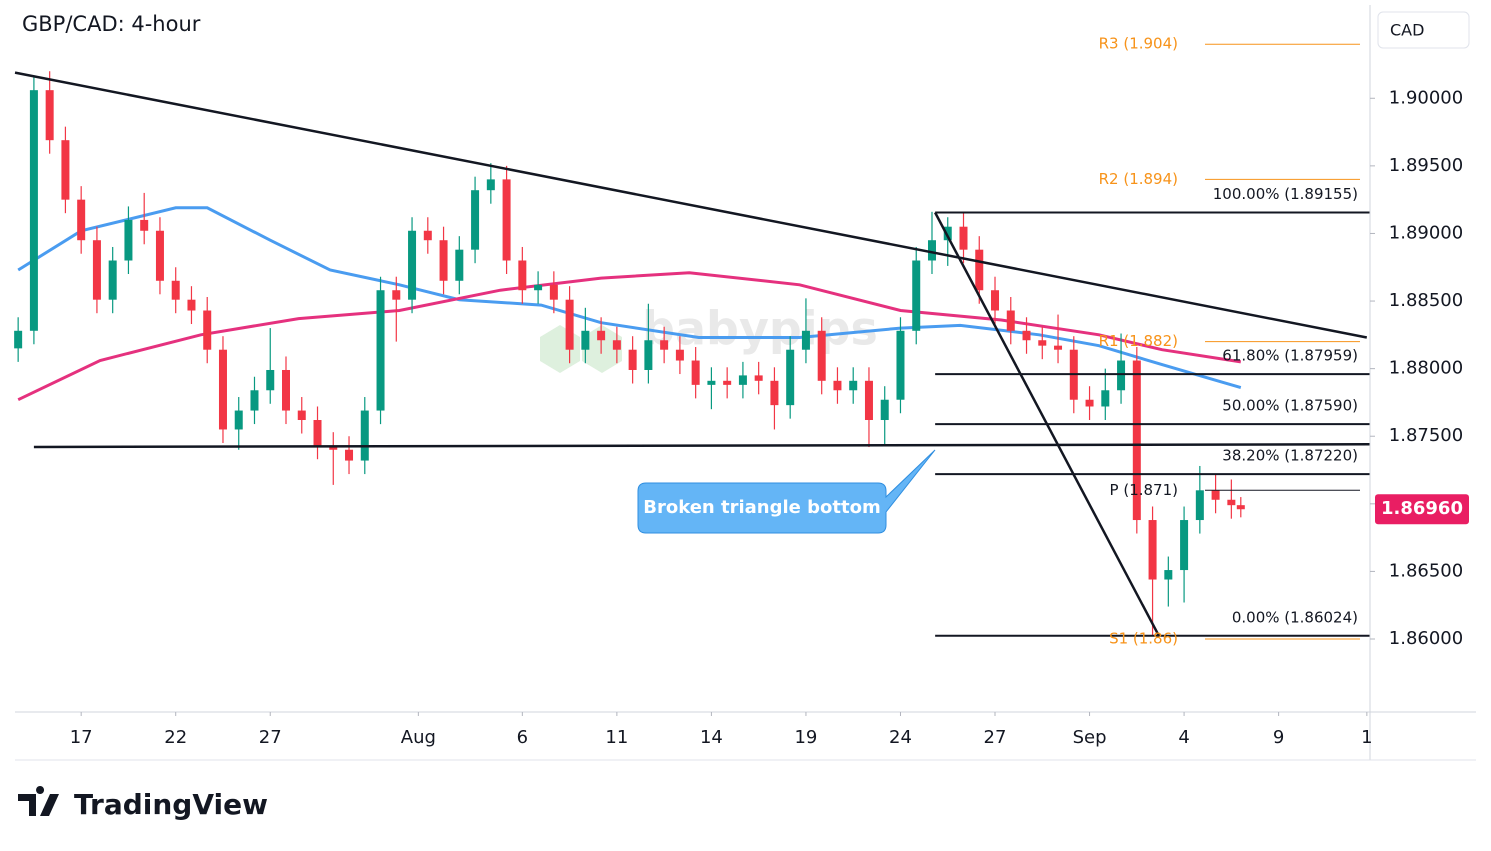  Describe the element at coordinates (1422, 508) in the screenshot. I see `last-price-label: 1.86960` at that location.